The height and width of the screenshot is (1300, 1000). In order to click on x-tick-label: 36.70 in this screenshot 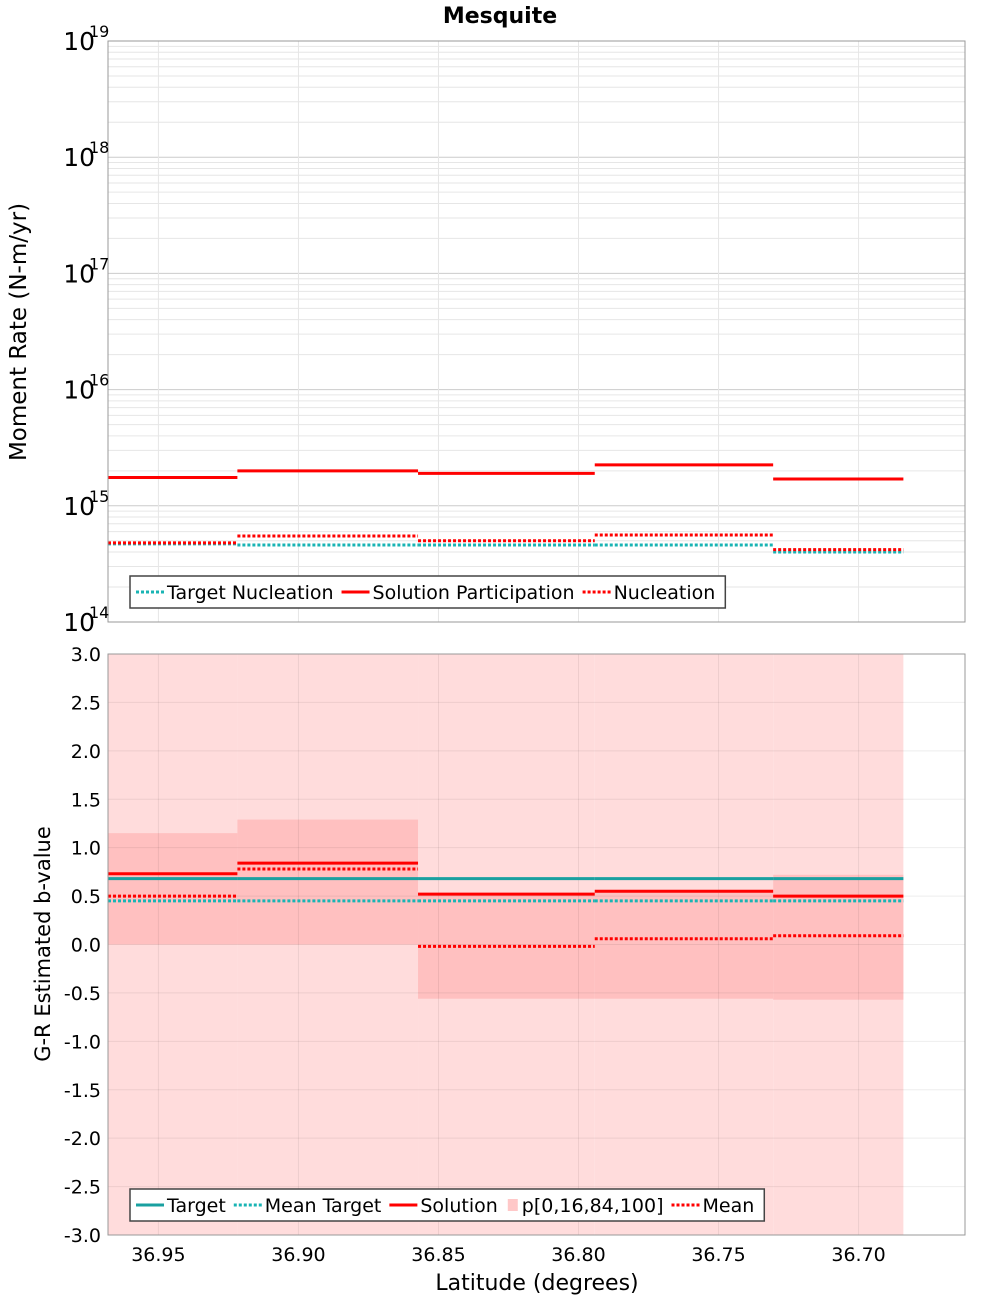, I will do `click(858, 1255)`.